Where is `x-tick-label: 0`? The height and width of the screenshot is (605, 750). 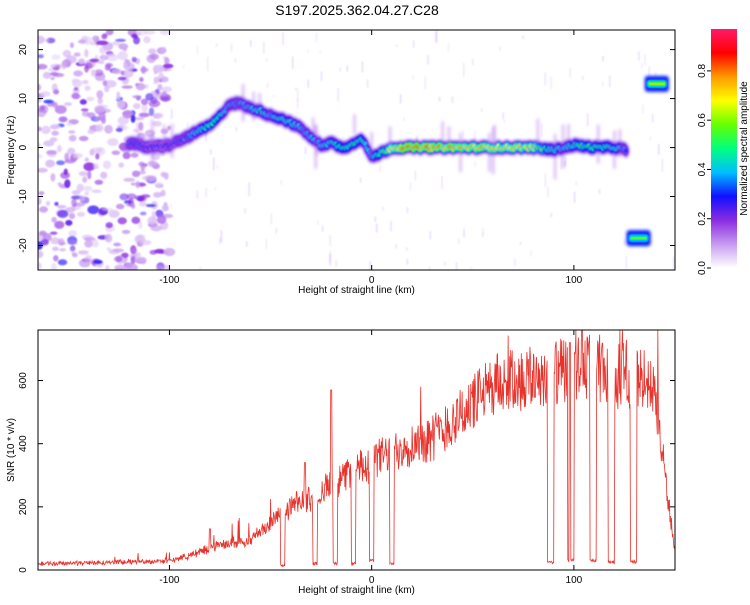 x-tick-label: 0 is located at coordinates (372, 280).